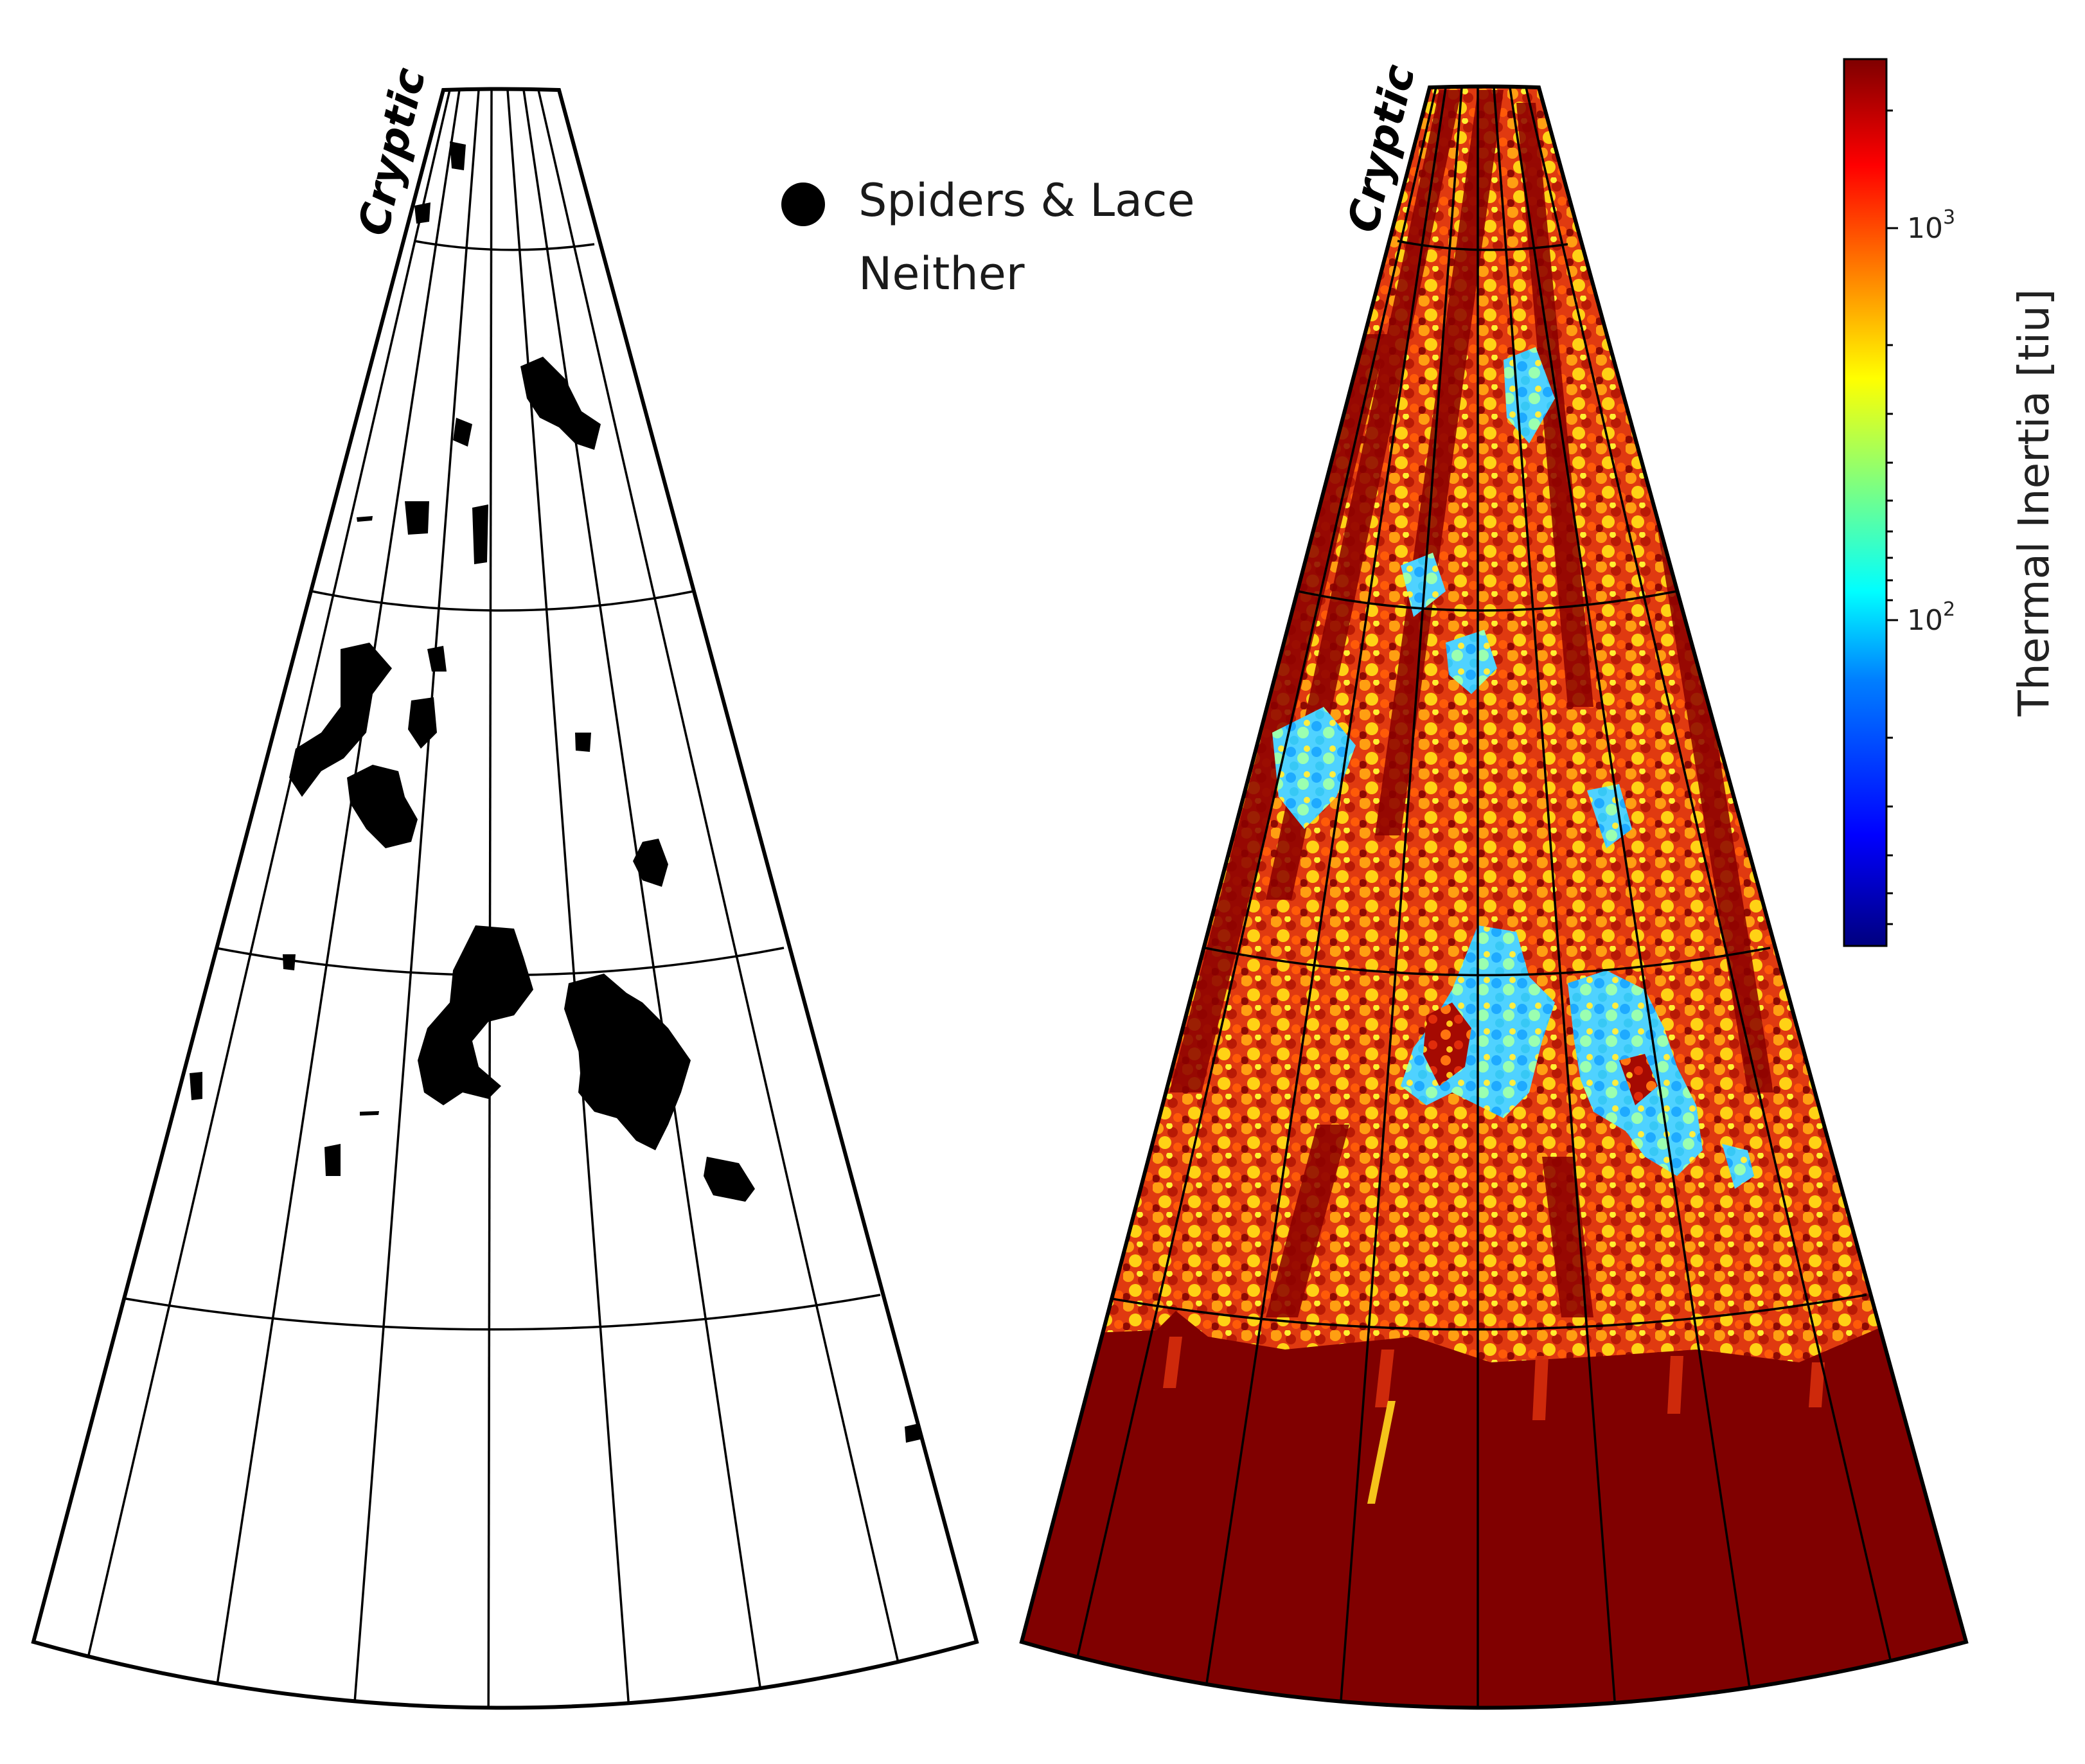  What do you see at coordinates (942, 273) in the screenshot?
I see `neither-label: Neither` at bounding box center [942, 273].